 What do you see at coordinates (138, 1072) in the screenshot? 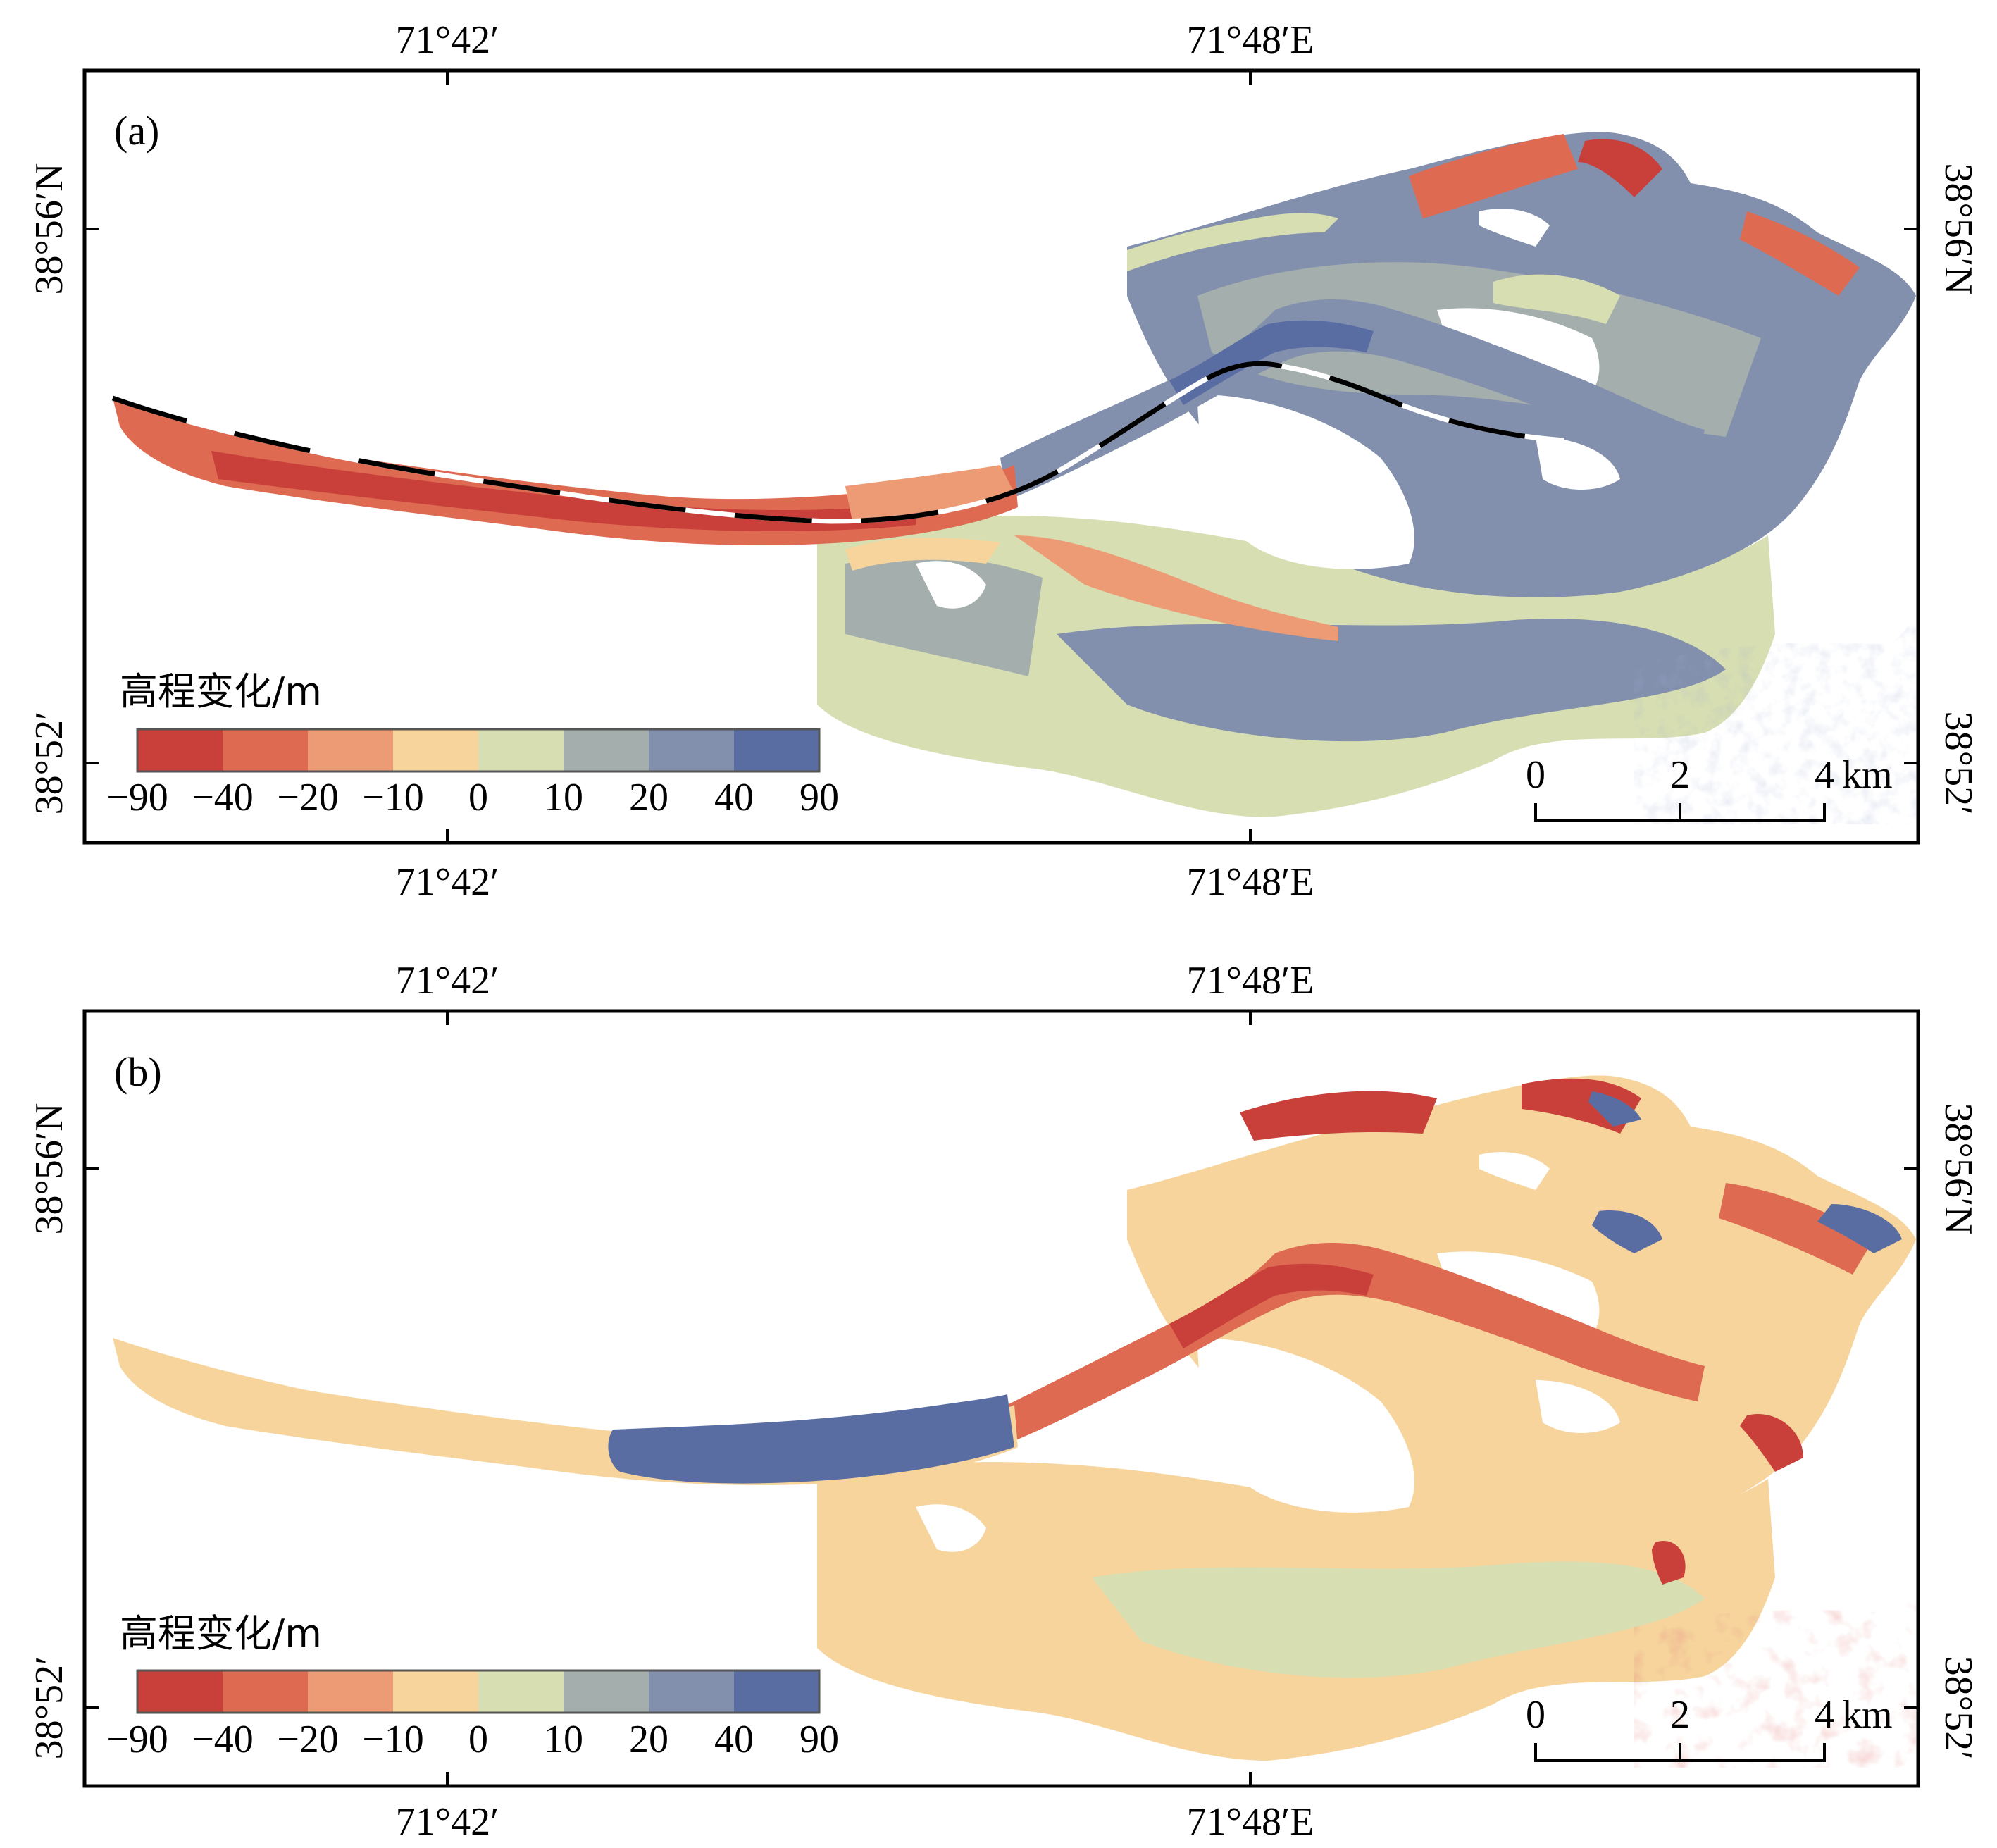
I see `panel-label: (b)` at bounding box center [138, 1072].